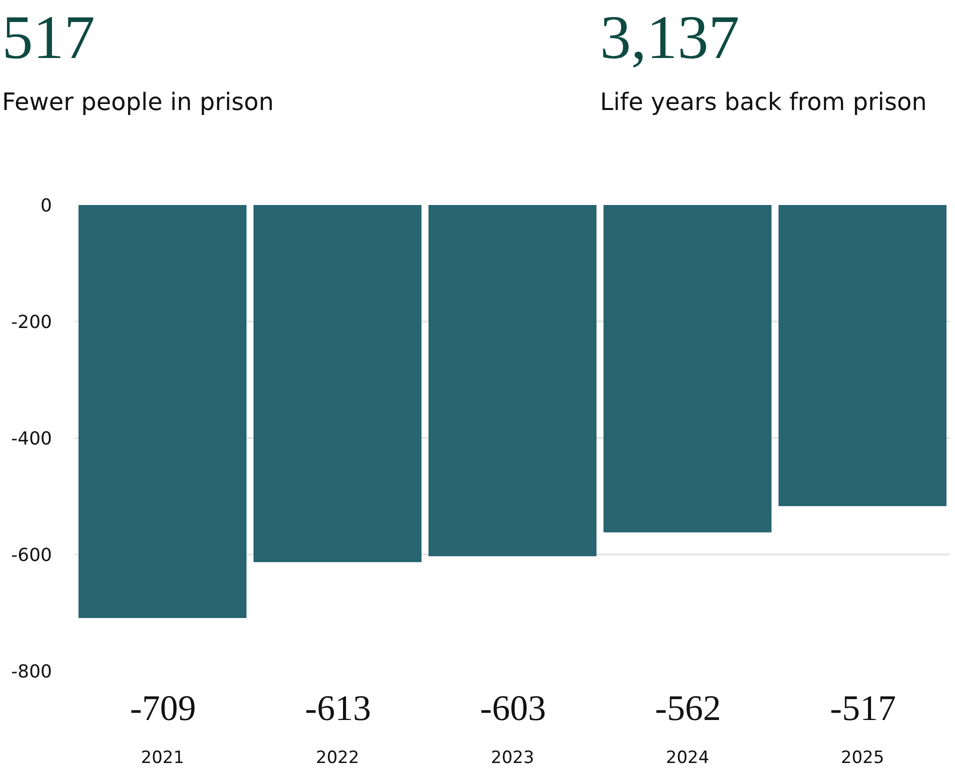 The height and width of the screenshot is (779, 955). Describe the element at coordinates (31, 555) in the screenshot. I see `y-tick-label: -600` at that location.